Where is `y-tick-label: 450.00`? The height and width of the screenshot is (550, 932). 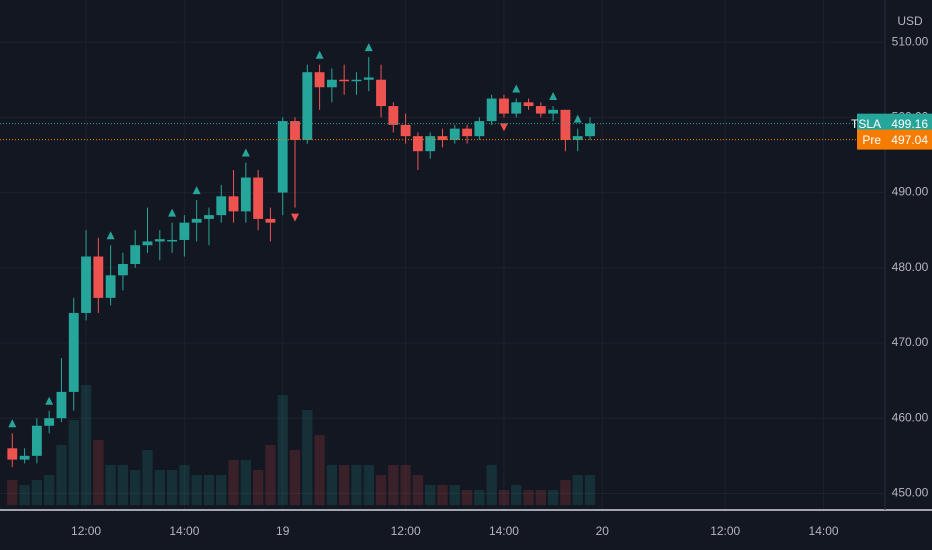
y-tick-label: 450.00 is located at coordinates (910, 493).